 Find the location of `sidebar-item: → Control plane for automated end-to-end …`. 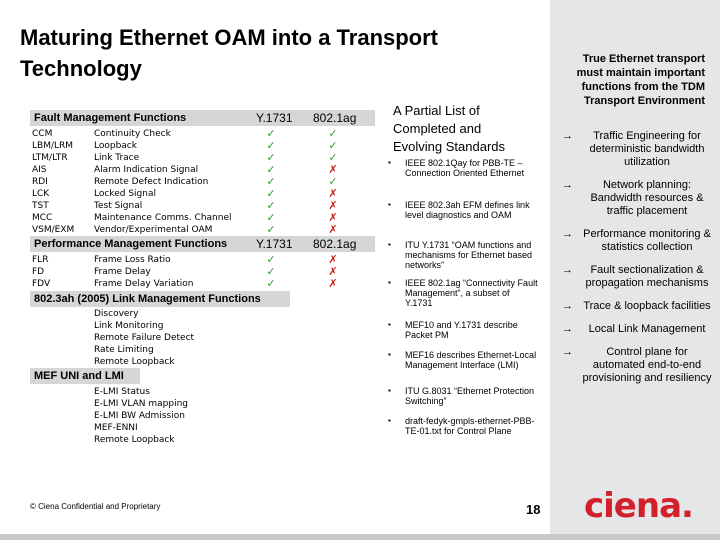

sidebar-item: → Control plane for automated end-to-end … is located at coordinates (636, 365).